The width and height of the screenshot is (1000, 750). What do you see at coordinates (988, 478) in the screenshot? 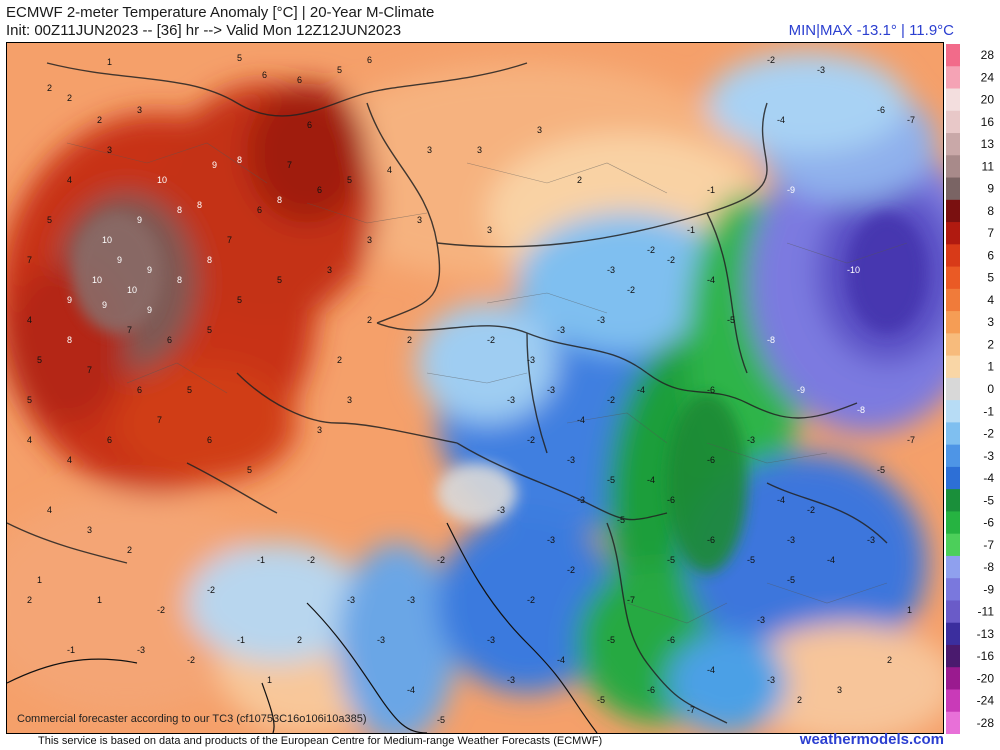
I see `legend-label: -4` at bounding box center [988, 478].